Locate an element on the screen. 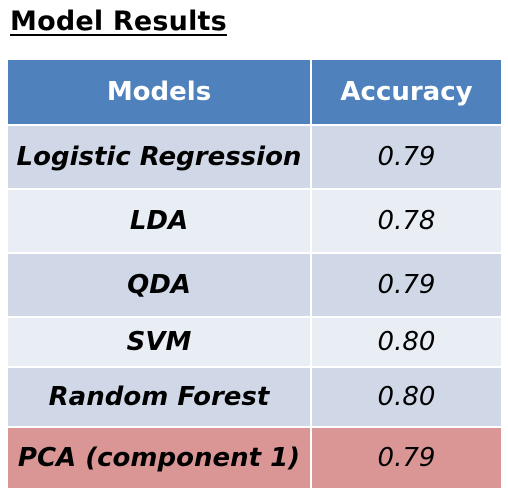  table-header-row: Models Accuracy is located at coordinates (254, 92).